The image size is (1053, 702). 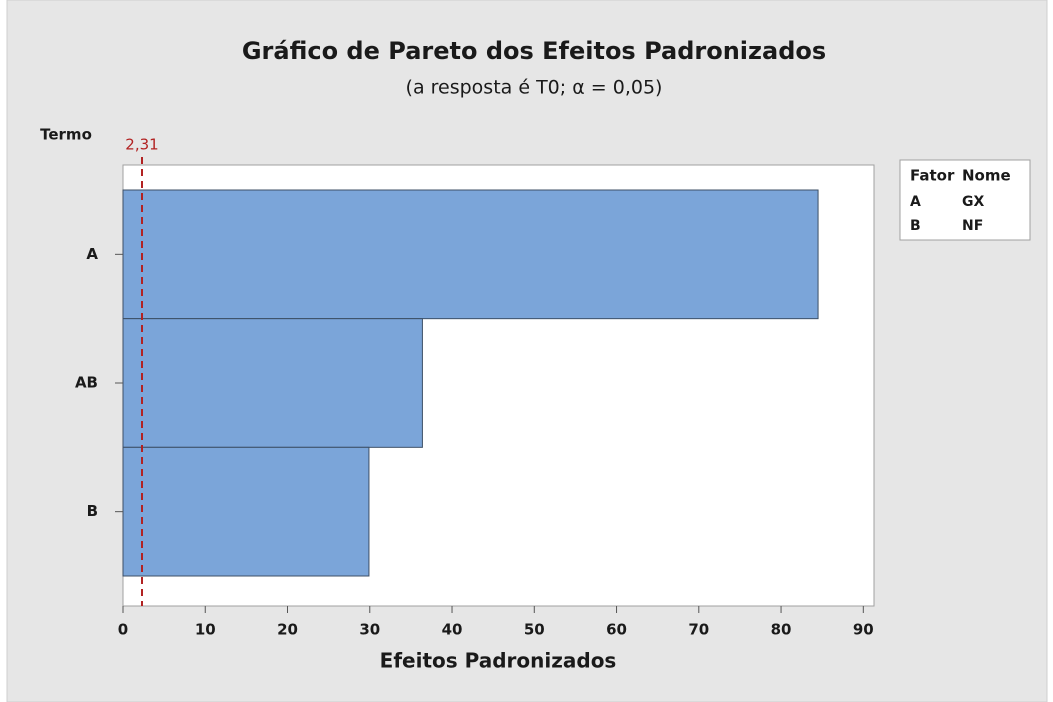 I want to click on x-tick-label: 20, so click(x=287, y=630).